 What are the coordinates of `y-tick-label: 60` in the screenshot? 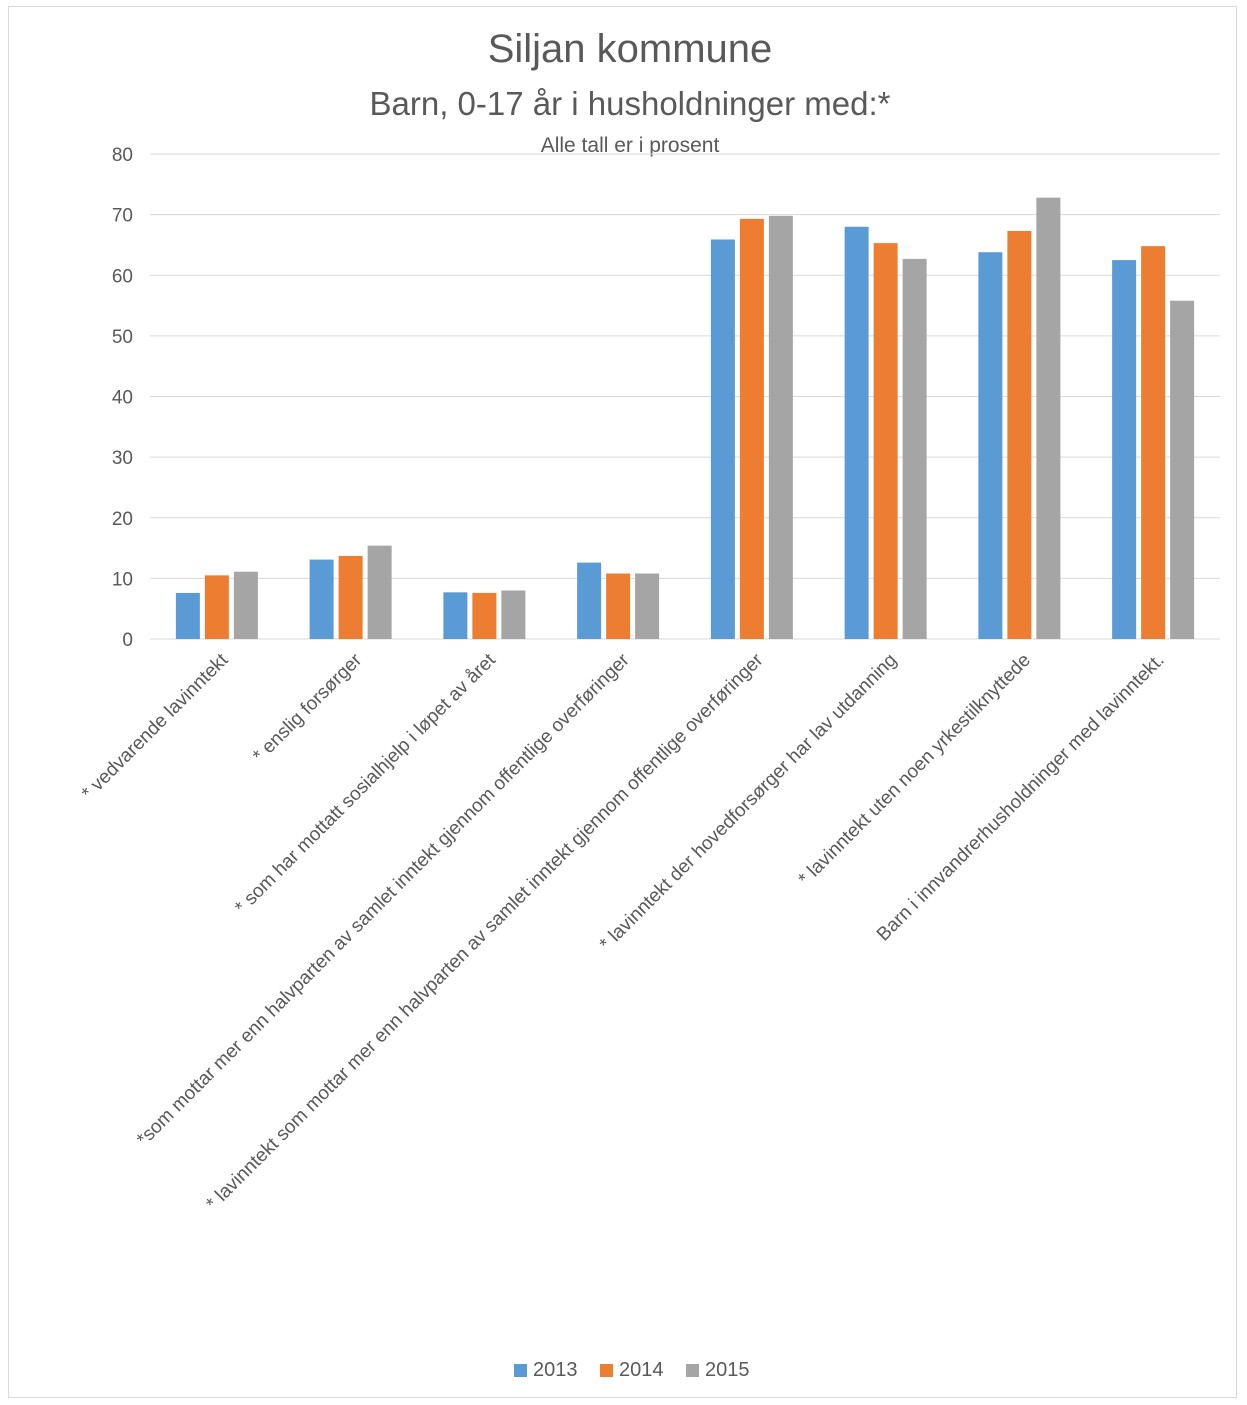 It's located at (122, 276).